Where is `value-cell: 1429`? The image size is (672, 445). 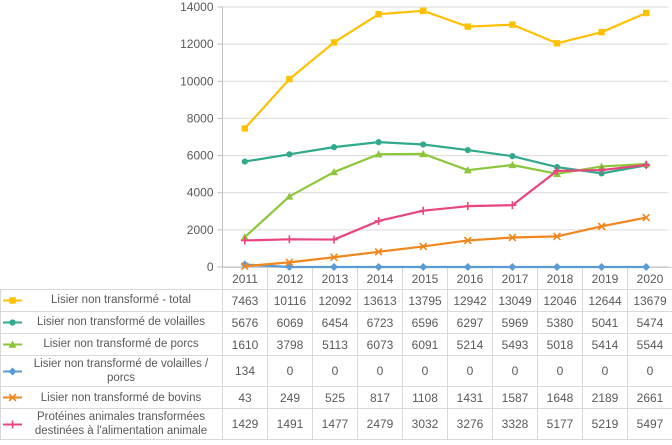
value-cell: 1429 is located at coordinates (245, 424).